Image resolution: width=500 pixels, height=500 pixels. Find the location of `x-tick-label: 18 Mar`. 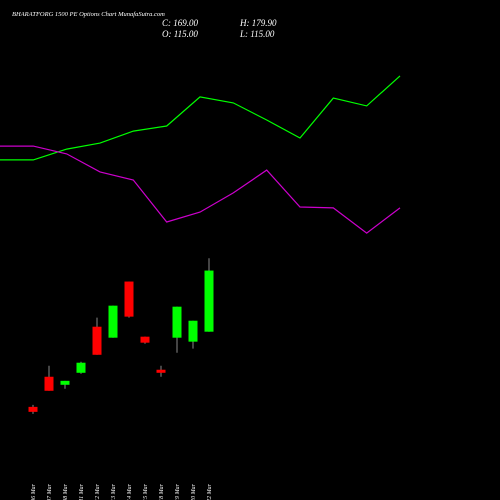

x-tick-label: 18 Mar is located at coordinates (162, 491).